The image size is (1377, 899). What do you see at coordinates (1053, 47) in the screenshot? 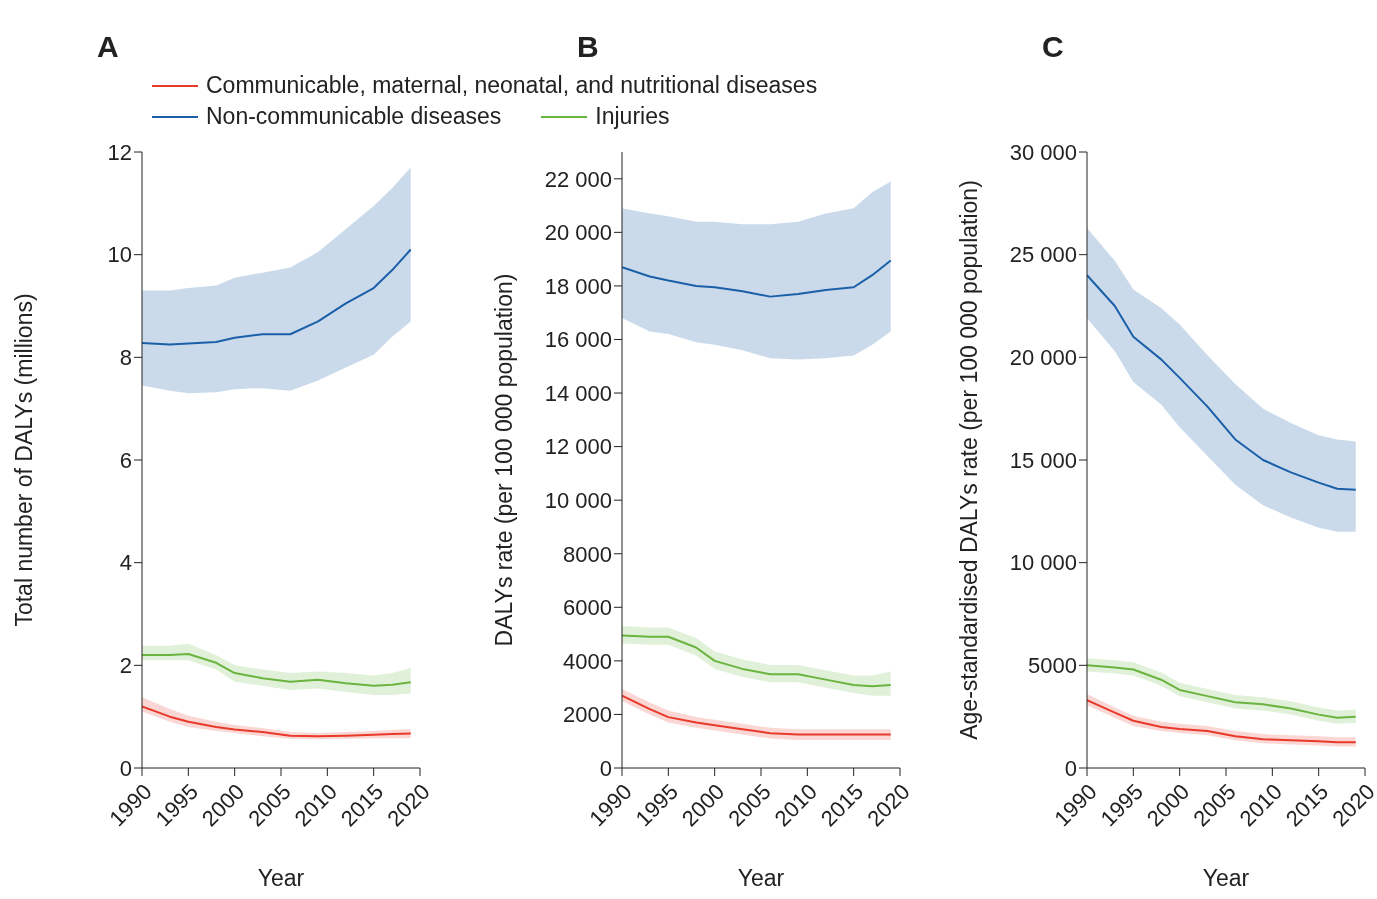
I see `chart-title: C` at bounding box center [1053, 47].